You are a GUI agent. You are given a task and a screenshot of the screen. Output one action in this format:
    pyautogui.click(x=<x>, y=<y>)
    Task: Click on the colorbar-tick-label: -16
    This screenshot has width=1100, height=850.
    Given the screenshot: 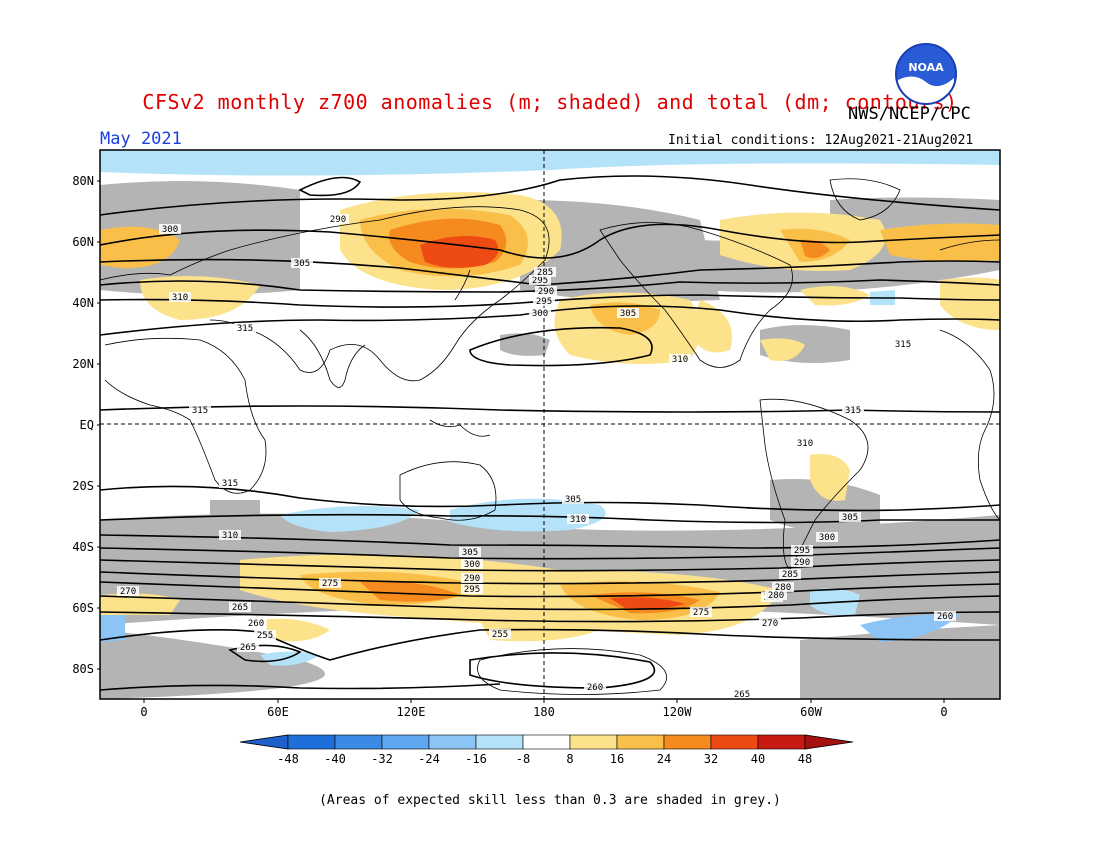 What is the action you would take?
    pyautogui.click(x=476, y=759)
    